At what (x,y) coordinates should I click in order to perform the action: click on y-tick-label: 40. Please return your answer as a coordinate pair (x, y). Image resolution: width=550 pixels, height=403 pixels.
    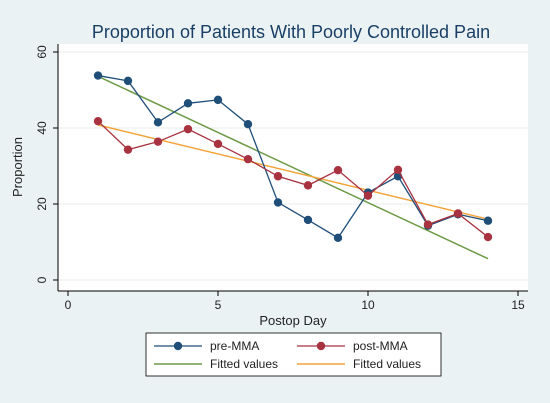
    Looking at the image, I should click on (42, 128).